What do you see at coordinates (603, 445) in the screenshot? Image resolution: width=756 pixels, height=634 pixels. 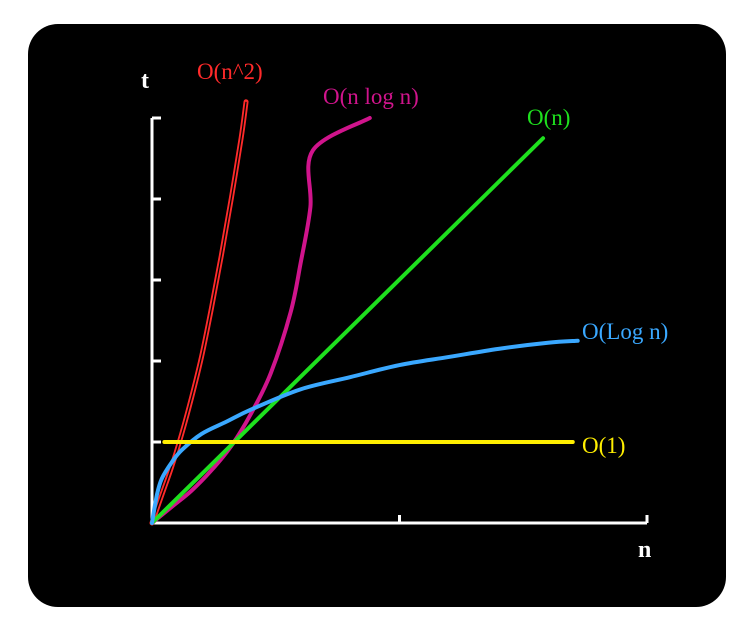 I see `series-label-o-1: O(1)` at bounding box center [603, 445].